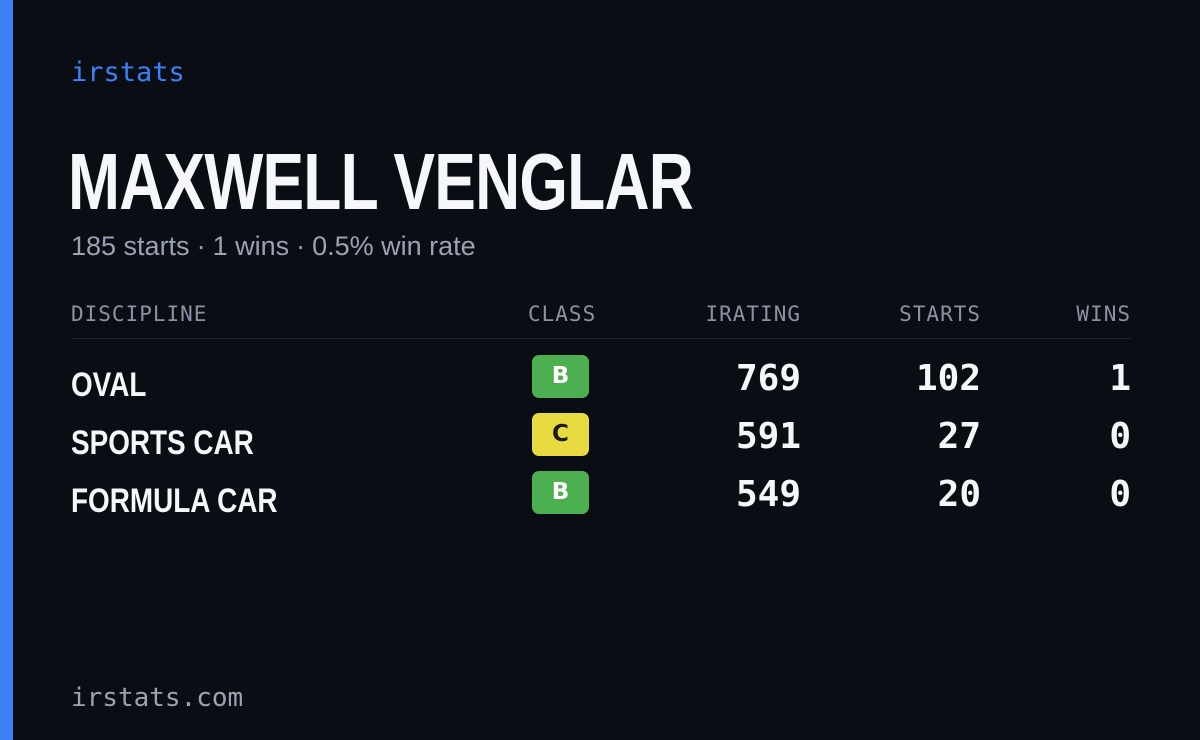 The image size is (1200, 740). I want to click on header-starts: STARTS, so click(940, 314).